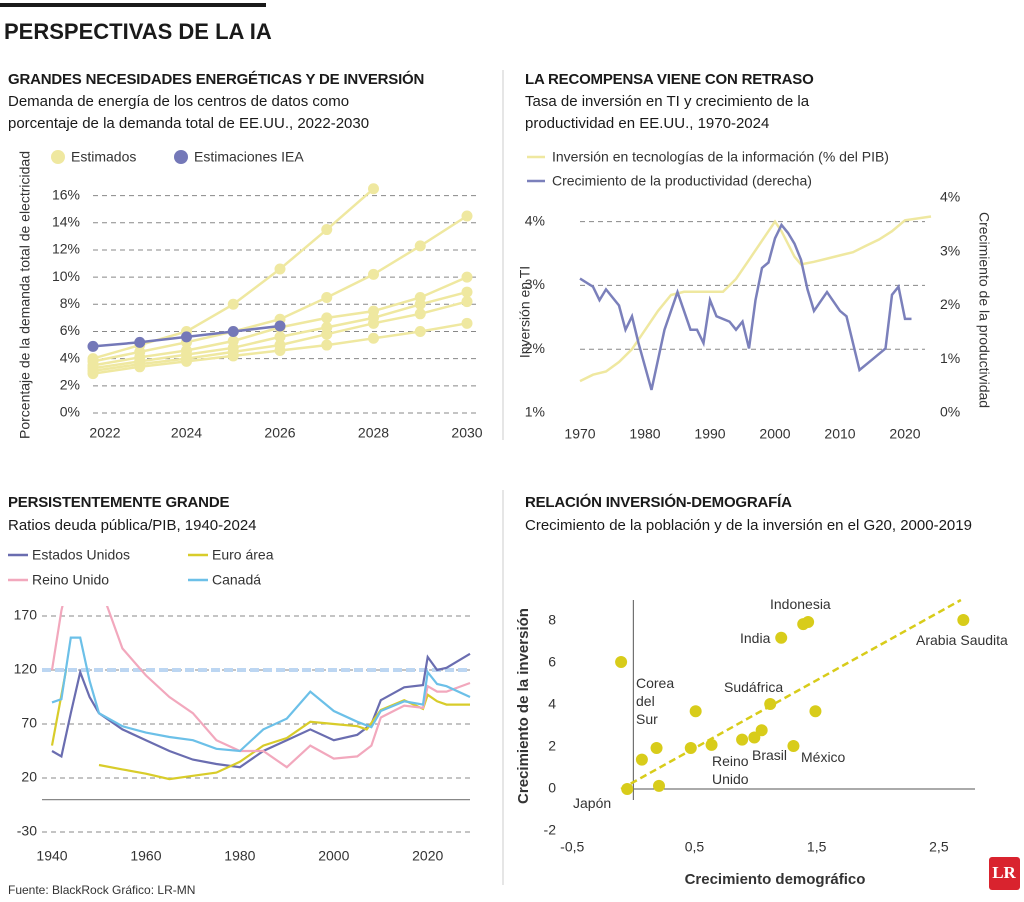 The height and width of the screenshot is (902, 1024). I want to click on y-tick-label: 6%, so click(70, 330).